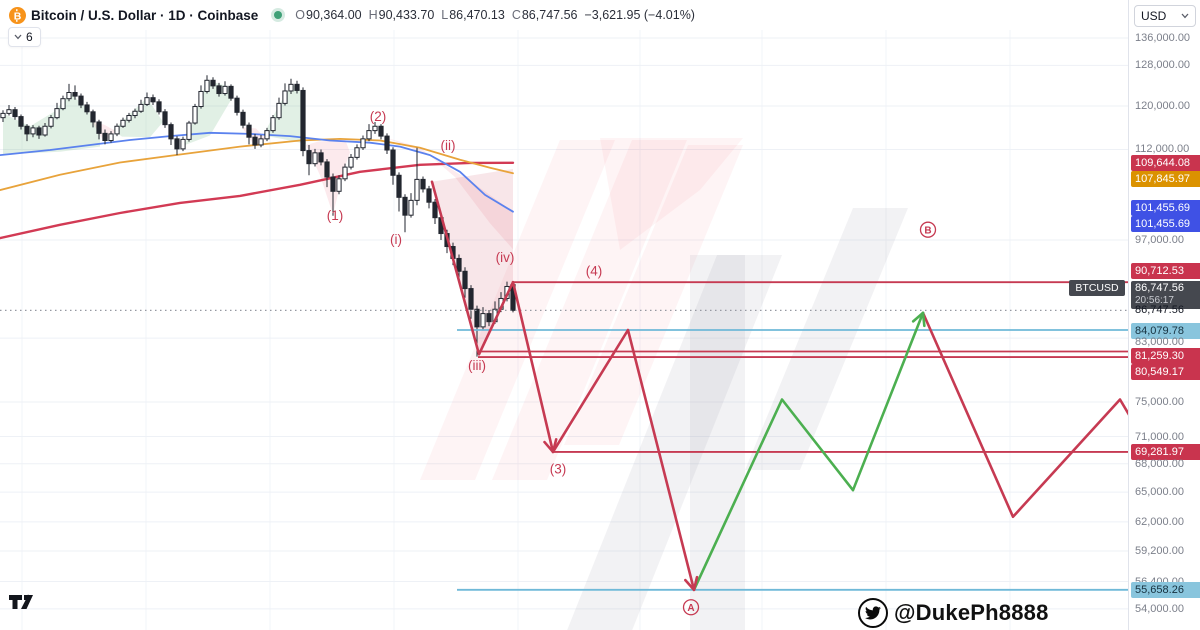 The image size is (1200, 630). I want to click on forecast-green, so click(808, 451).